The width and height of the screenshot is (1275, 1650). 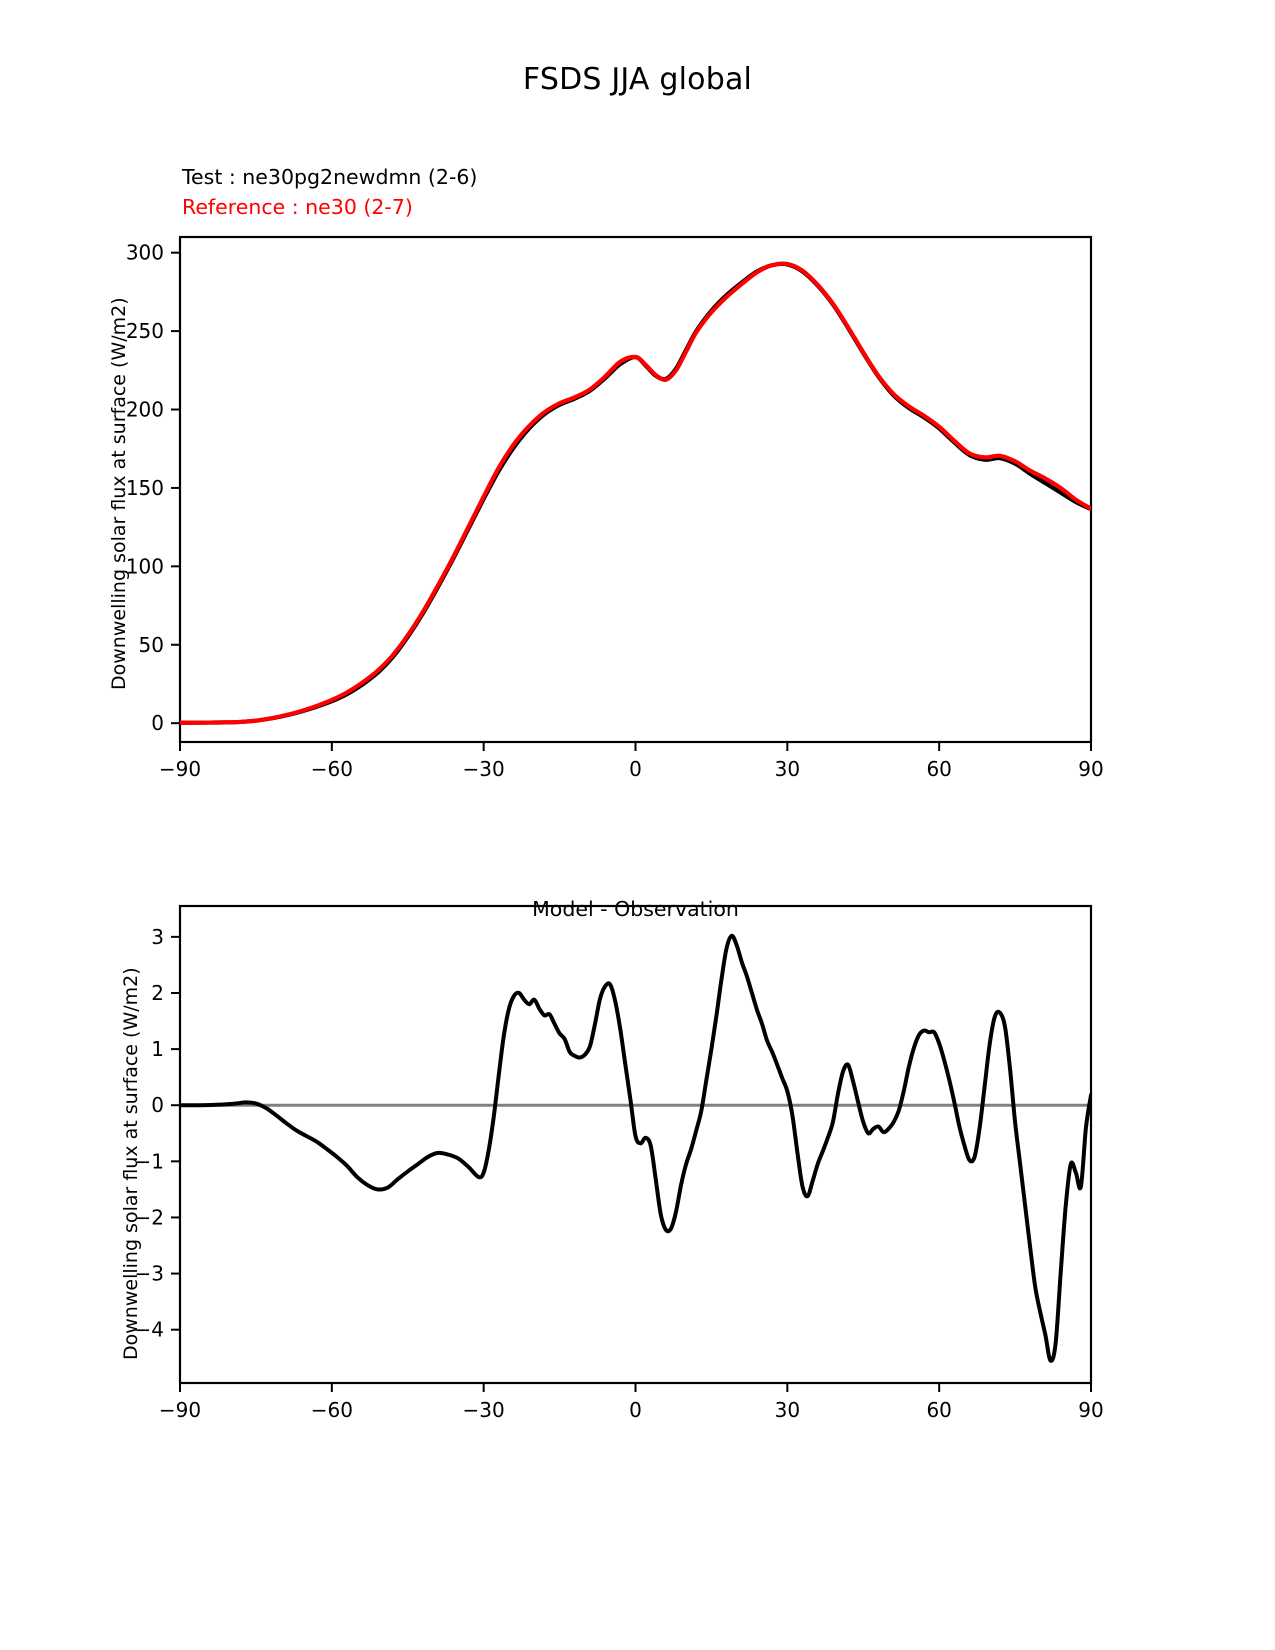 What do you see at coordinates (1090, 769) in the screenshot?
I see `top-panel-xtick-label: 90` at bounding box center [1090, 769].